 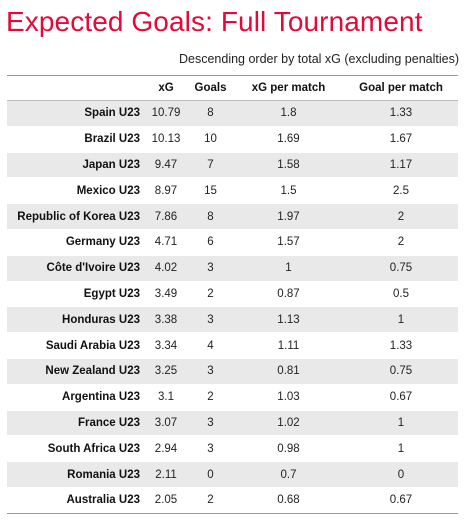 What do you see at coordinates (288, 216) in the screenshot?
I see `cell-xg-per-match: 1.97` at bounding box center [288, 216].